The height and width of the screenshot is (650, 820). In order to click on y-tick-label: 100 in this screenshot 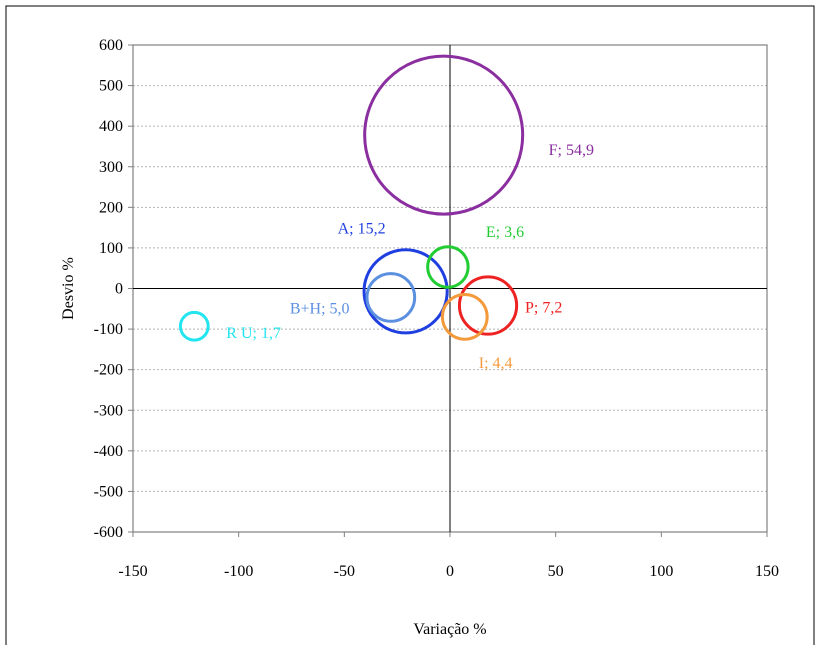, I will do `click(111, 248)`.